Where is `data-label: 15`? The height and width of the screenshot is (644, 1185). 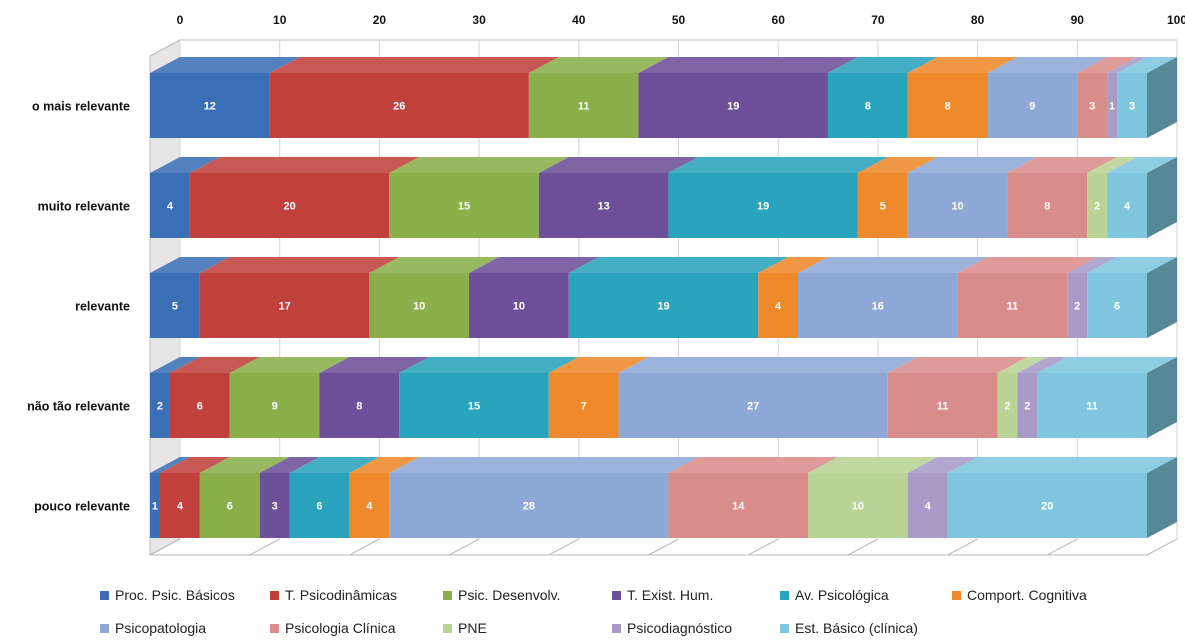
data-label: 15 is located at coordinates (474, 407).